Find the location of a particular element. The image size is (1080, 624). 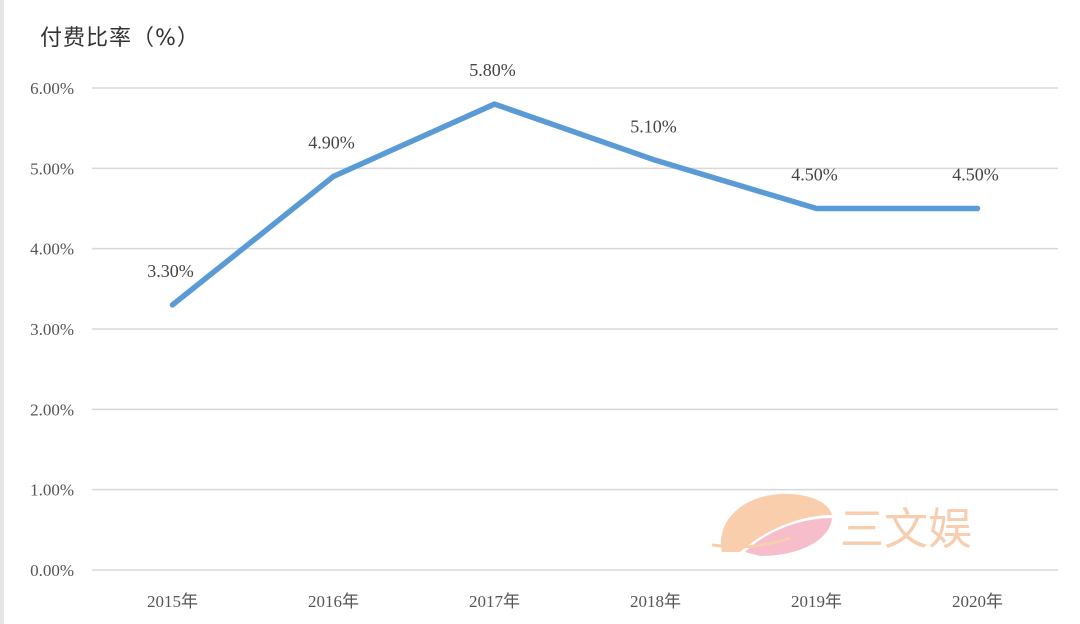

watermark-text: 三文娱 is located at coordinates (906, 529).